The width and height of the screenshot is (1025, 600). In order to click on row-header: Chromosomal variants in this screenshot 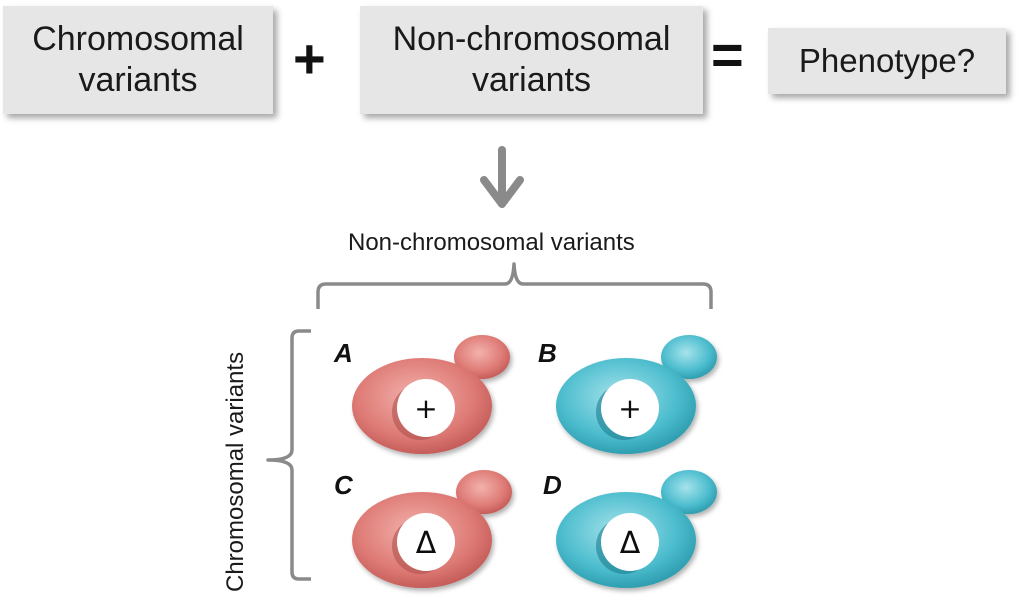, I will do `click(235, 471)`.